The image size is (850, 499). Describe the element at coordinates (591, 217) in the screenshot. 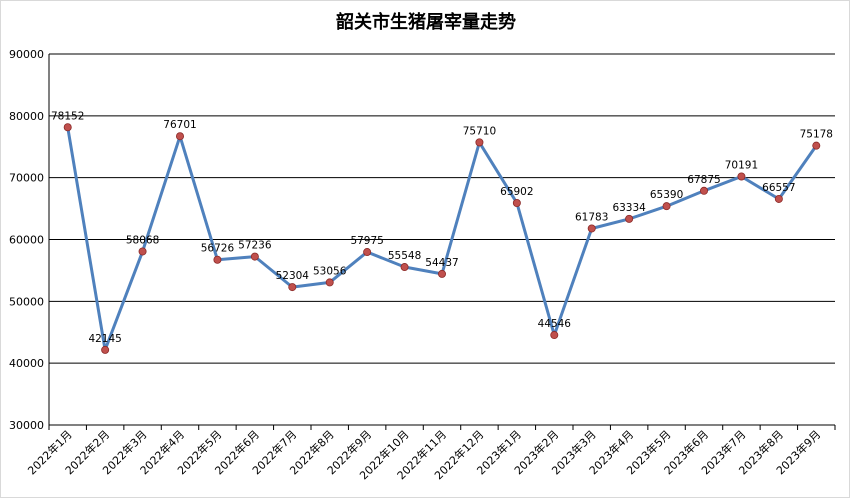

I see `data-label: 61783` at that location.